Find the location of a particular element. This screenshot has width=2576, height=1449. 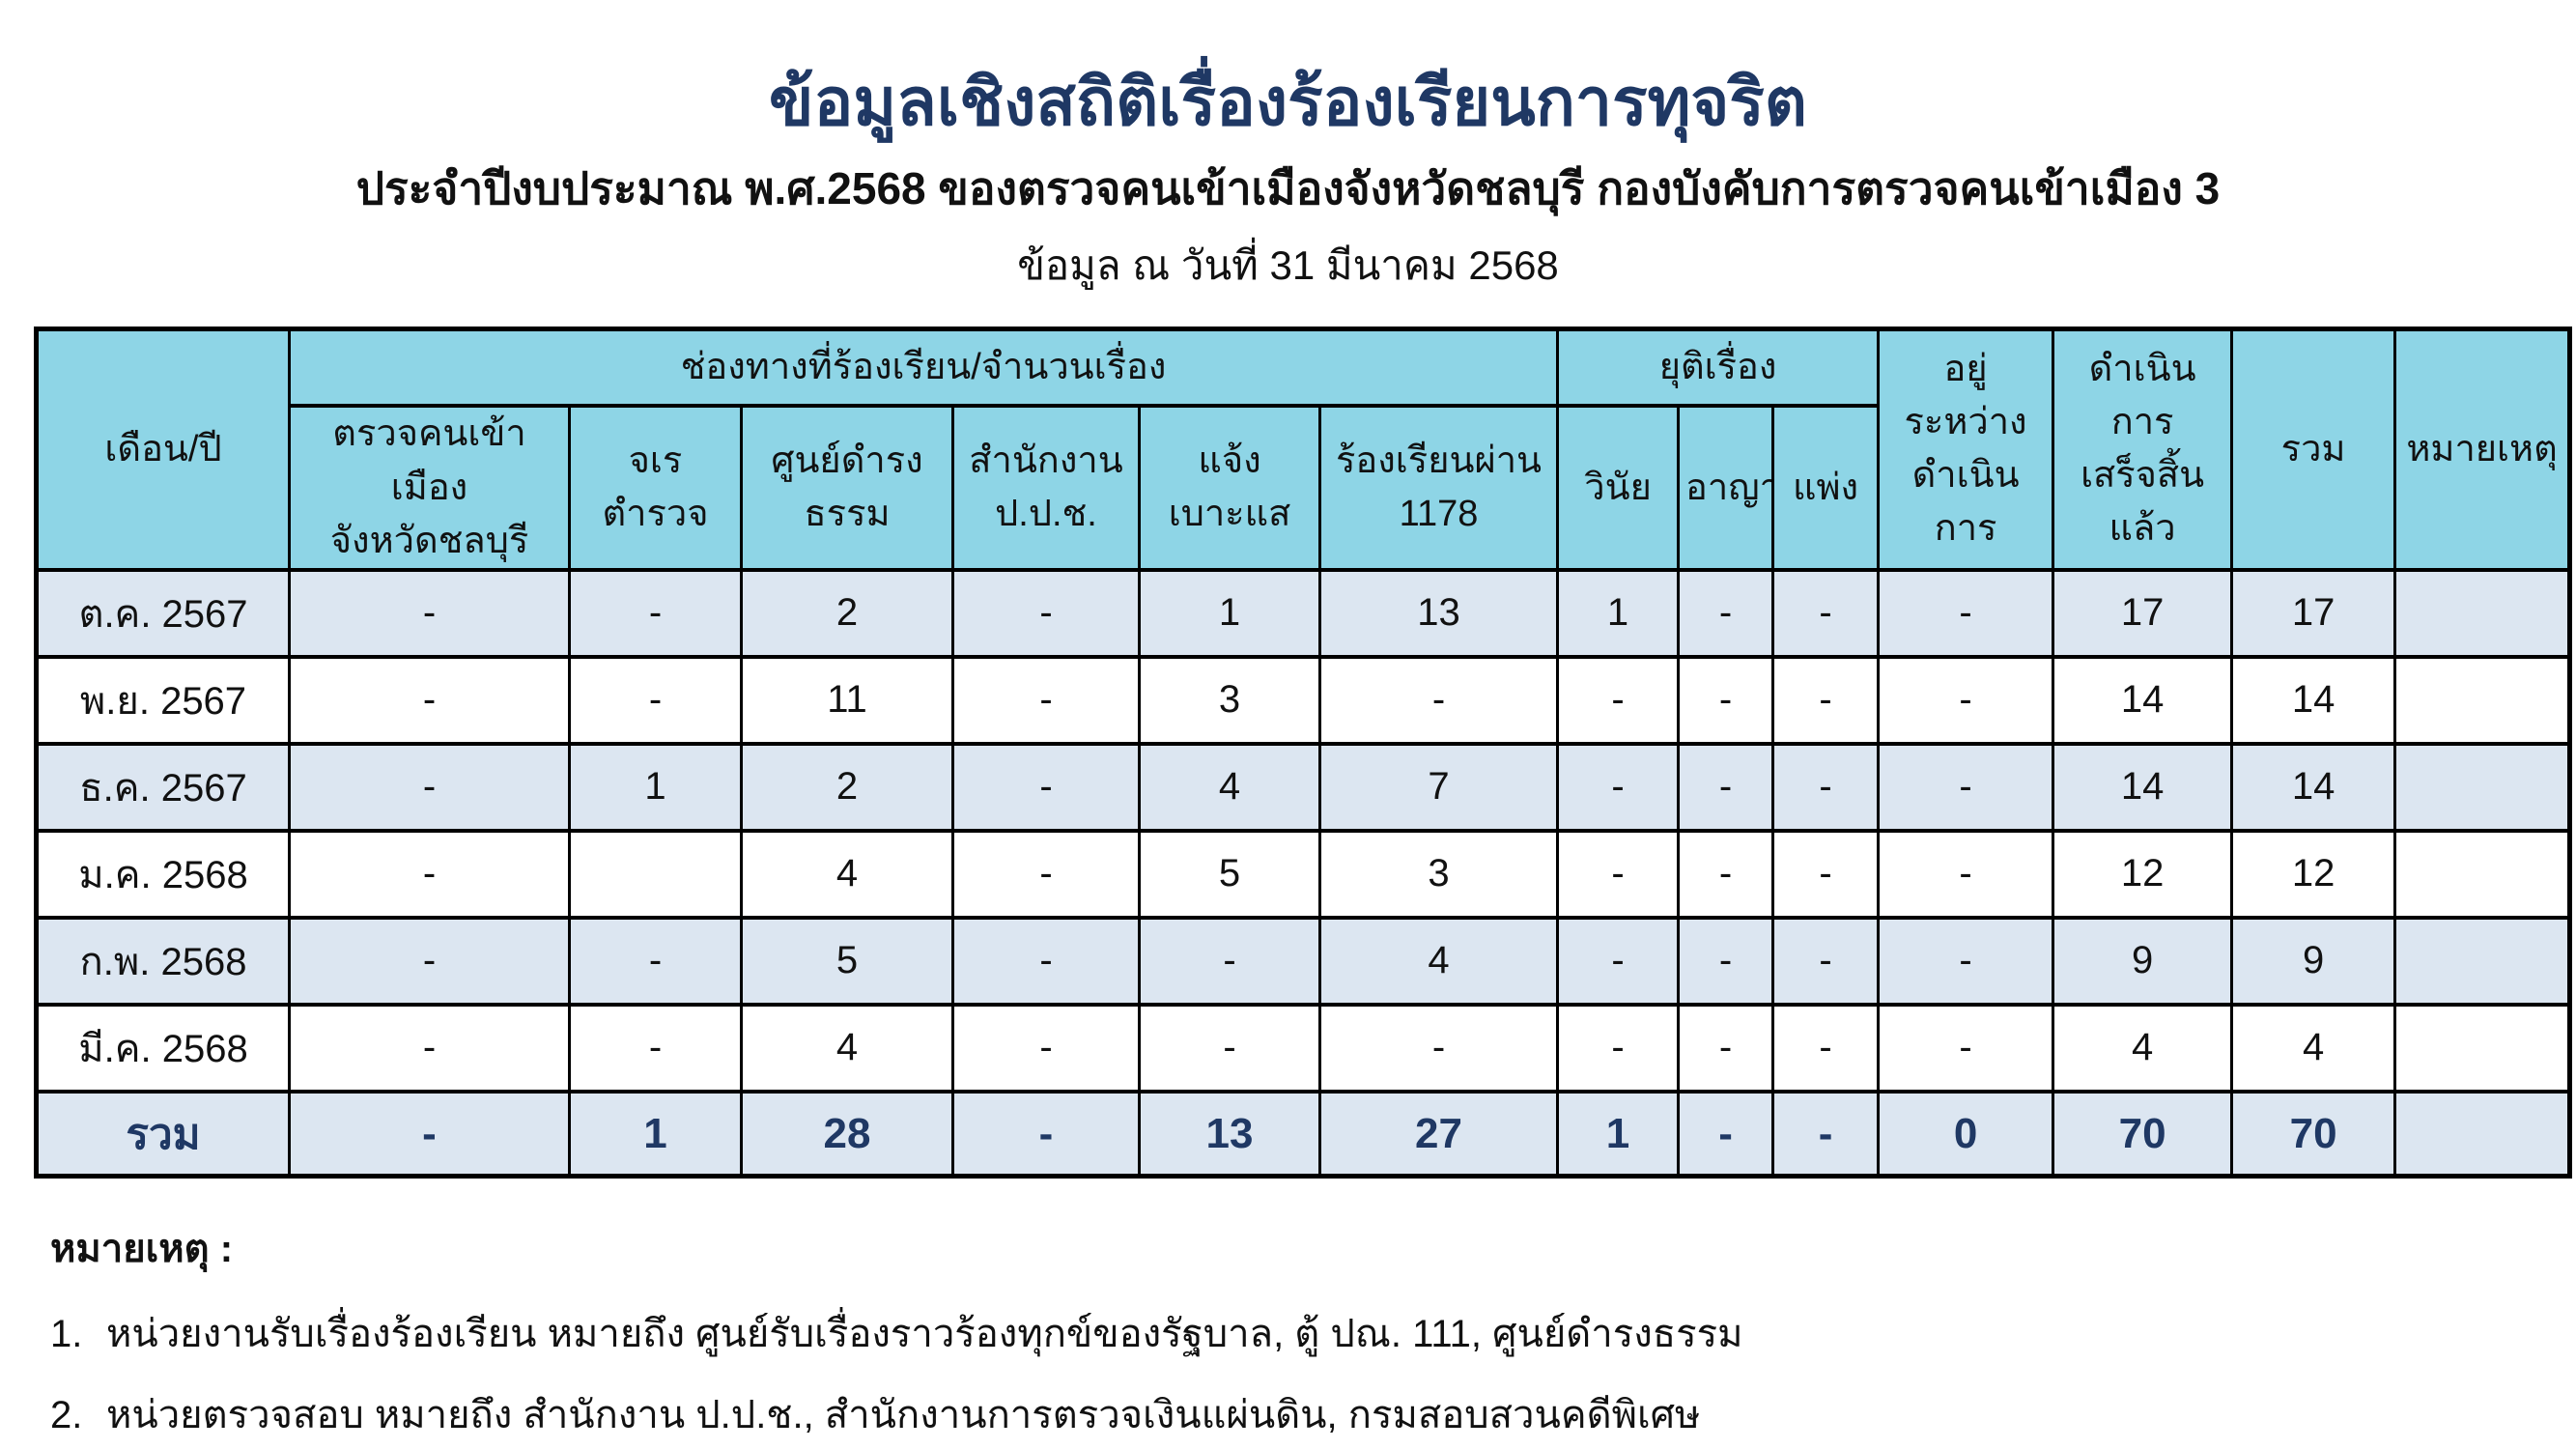

col-header-civil: แพ่ง is located at coordinates (1826, 488).